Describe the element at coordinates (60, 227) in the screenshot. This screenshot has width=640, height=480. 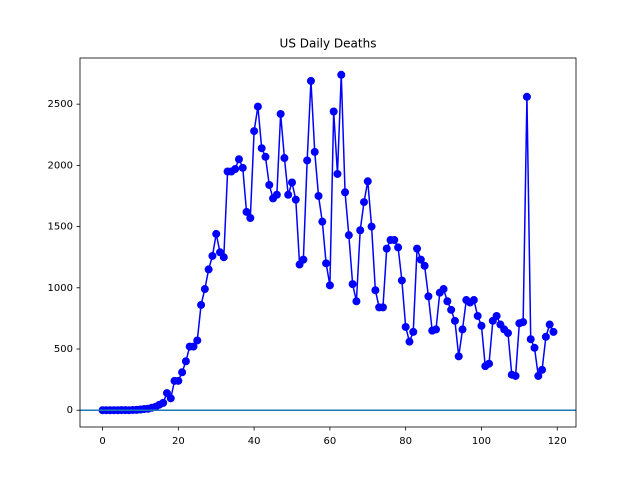
I see `y-tick-label: 1500` at that location.